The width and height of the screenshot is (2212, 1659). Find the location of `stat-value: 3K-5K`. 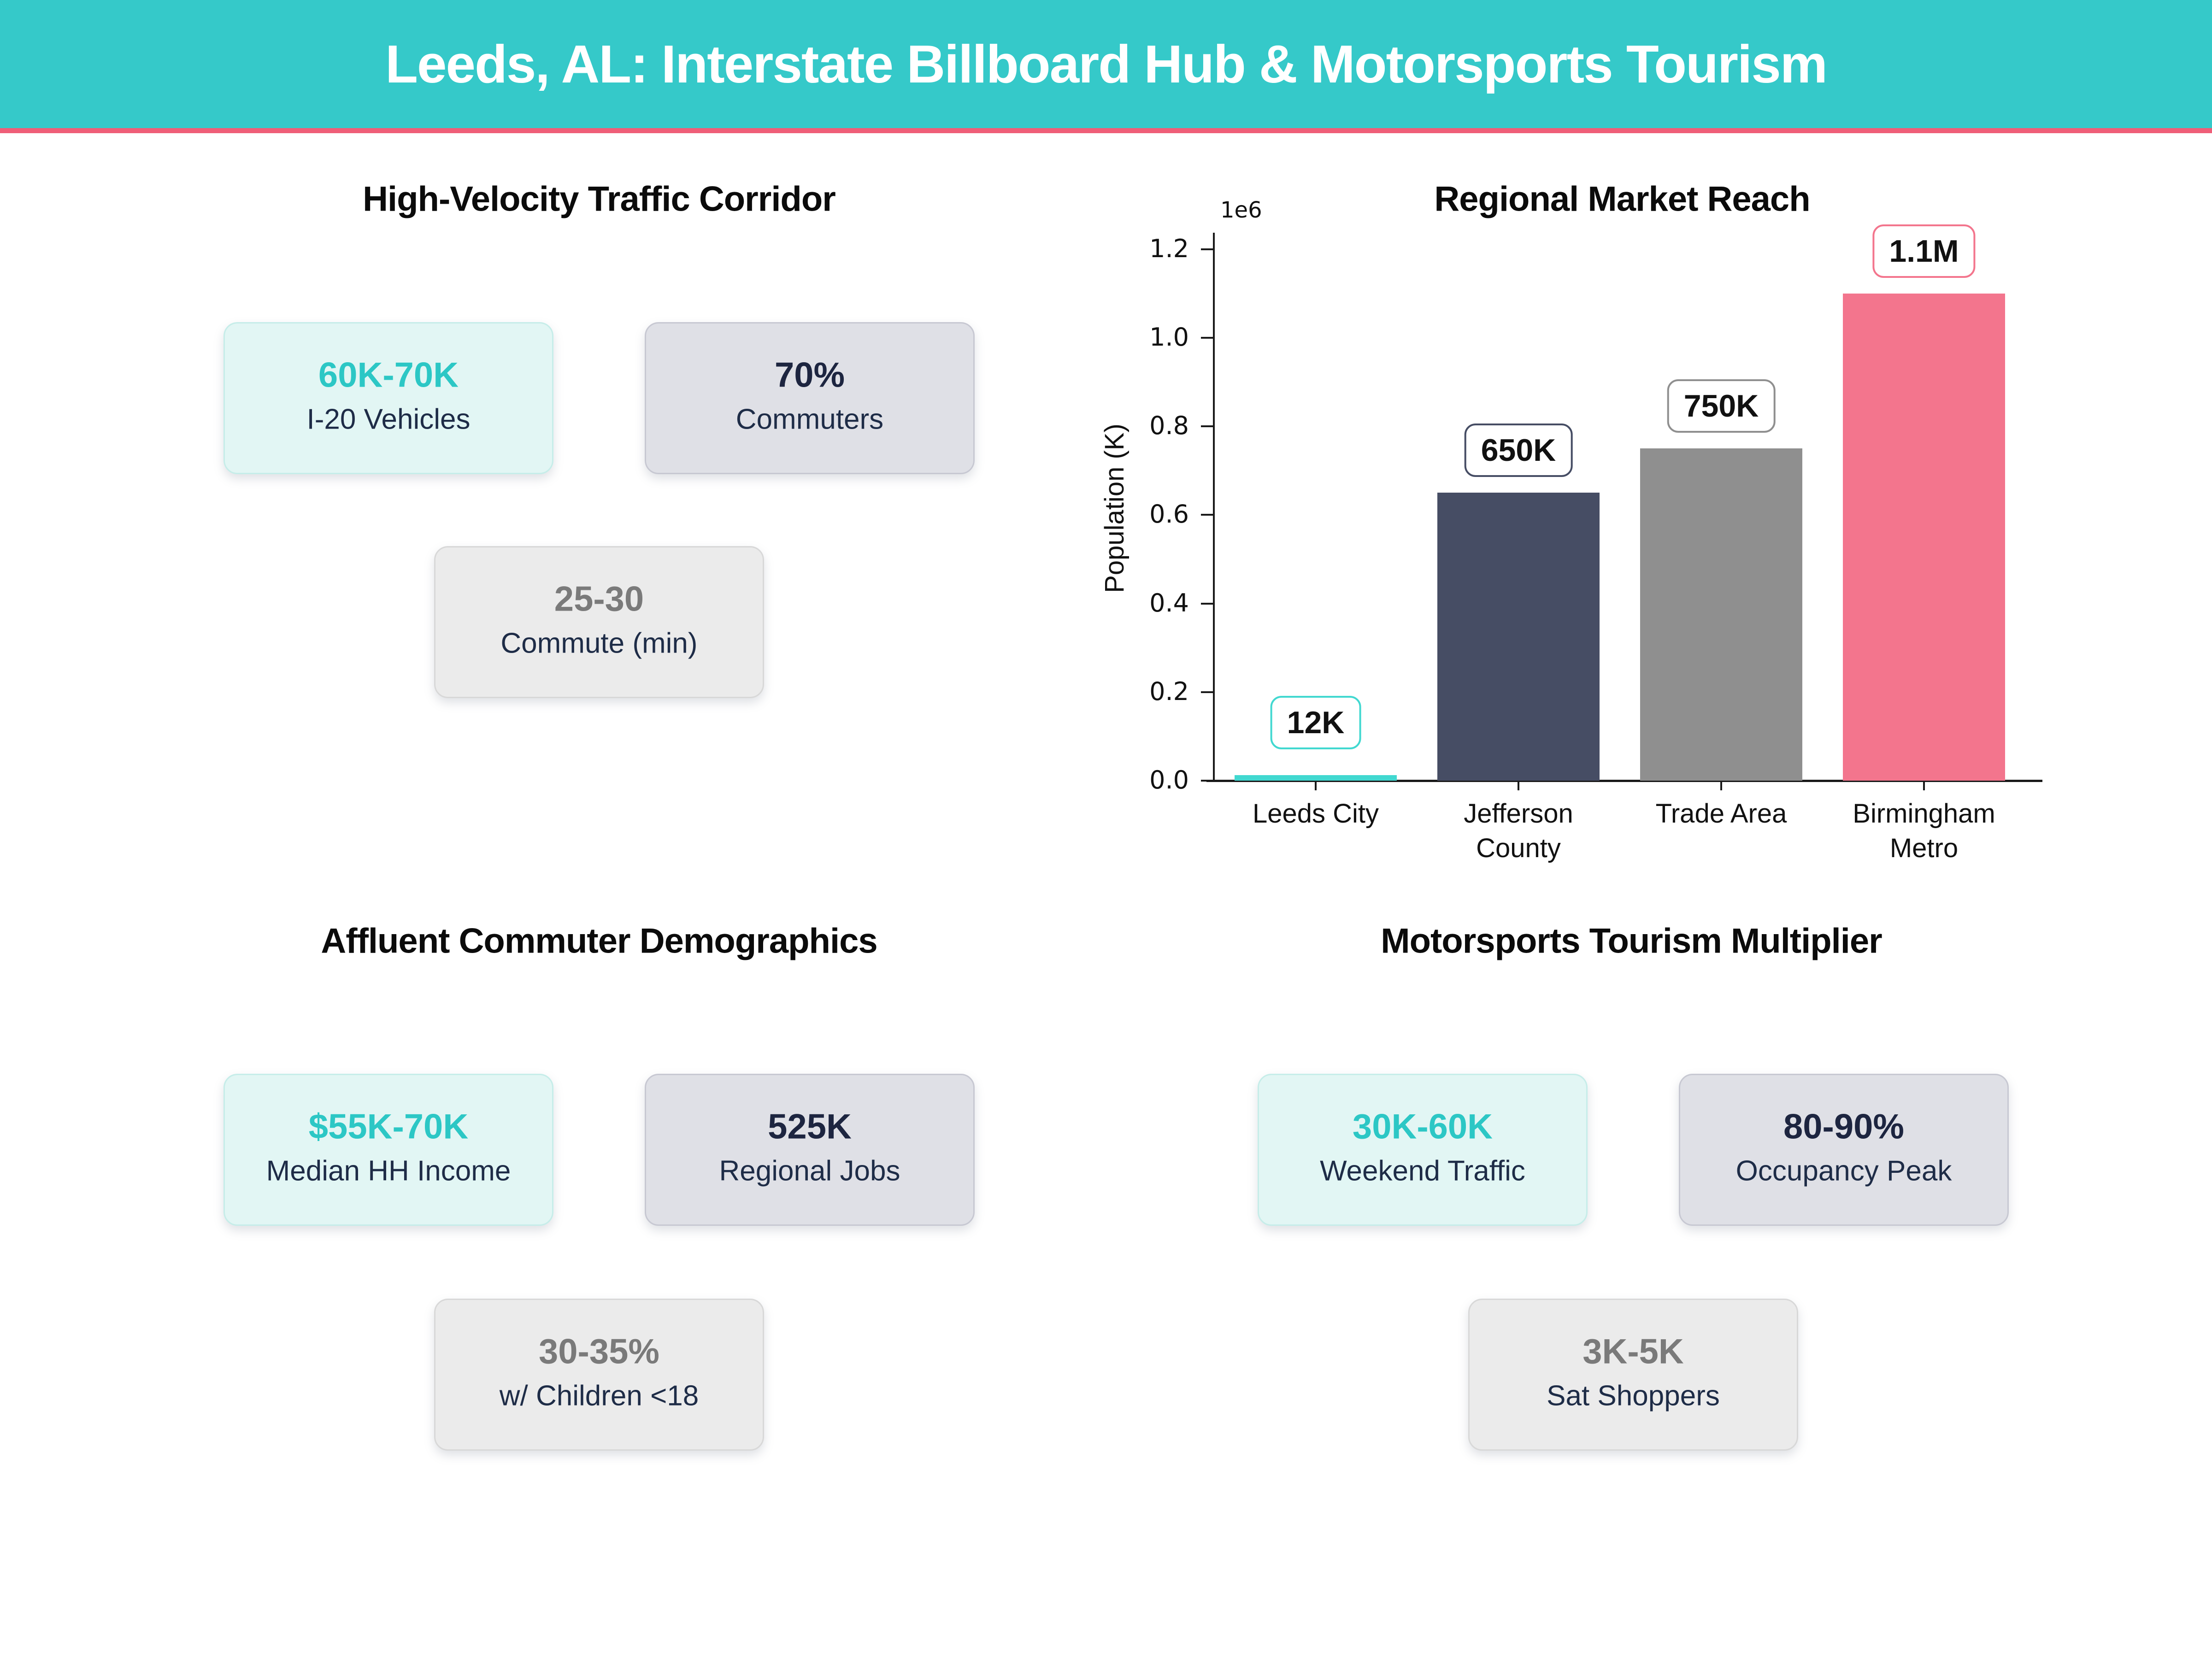

stat-value: 3K-5K is located at coordinates (1633, 1351).